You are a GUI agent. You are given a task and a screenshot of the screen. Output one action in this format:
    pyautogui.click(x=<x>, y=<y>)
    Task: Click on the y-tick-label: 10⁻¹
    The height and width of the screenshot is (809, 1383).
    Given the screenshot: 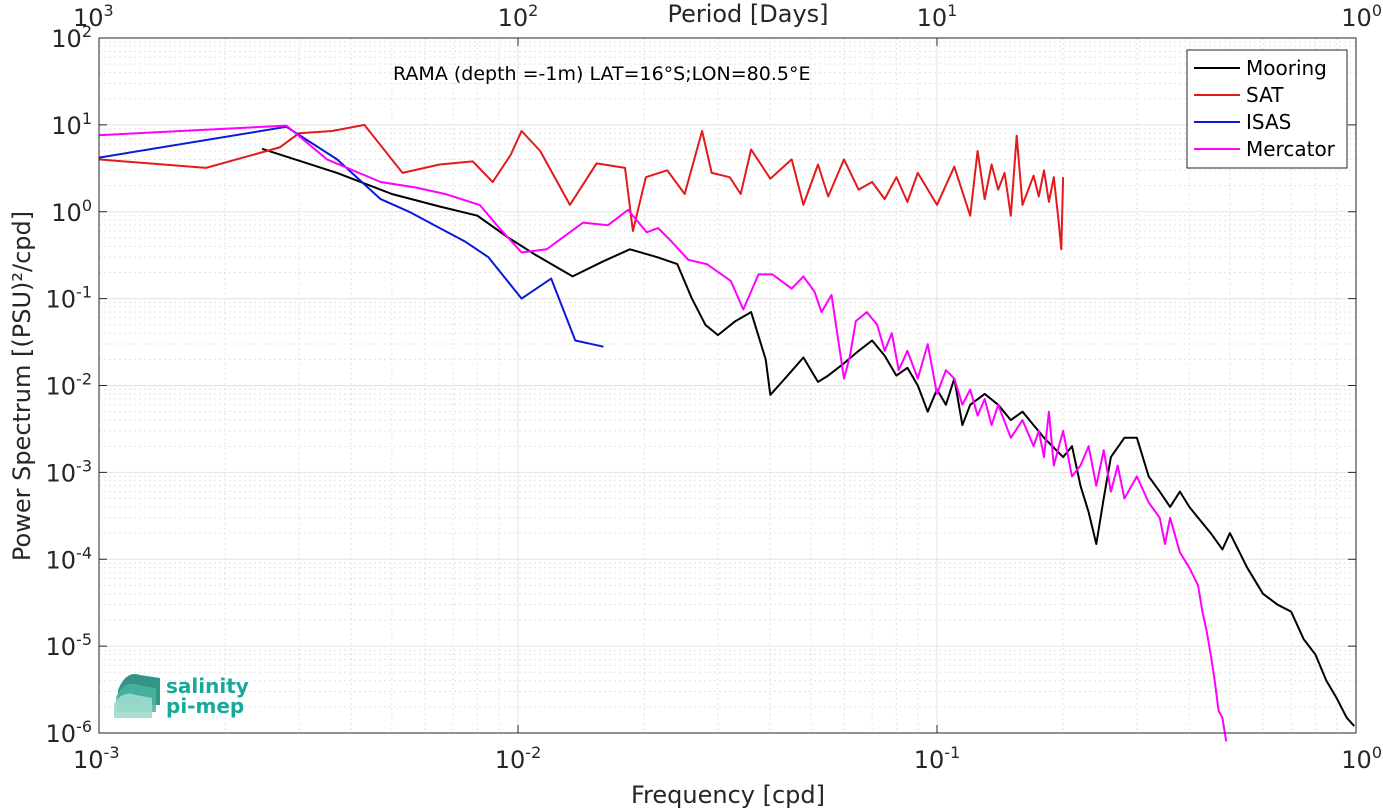 What is the action you would take?
    pyautogui.click(x=69, y=298)
    